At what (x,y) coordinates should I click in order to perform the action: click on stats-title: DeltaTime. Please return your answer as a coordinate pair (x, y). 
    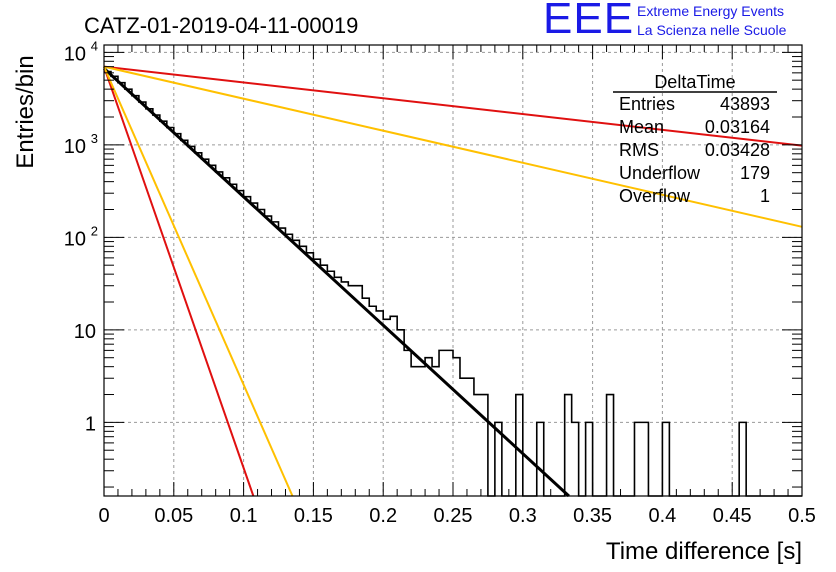
    Looking at the image, I should click on (694, 82).